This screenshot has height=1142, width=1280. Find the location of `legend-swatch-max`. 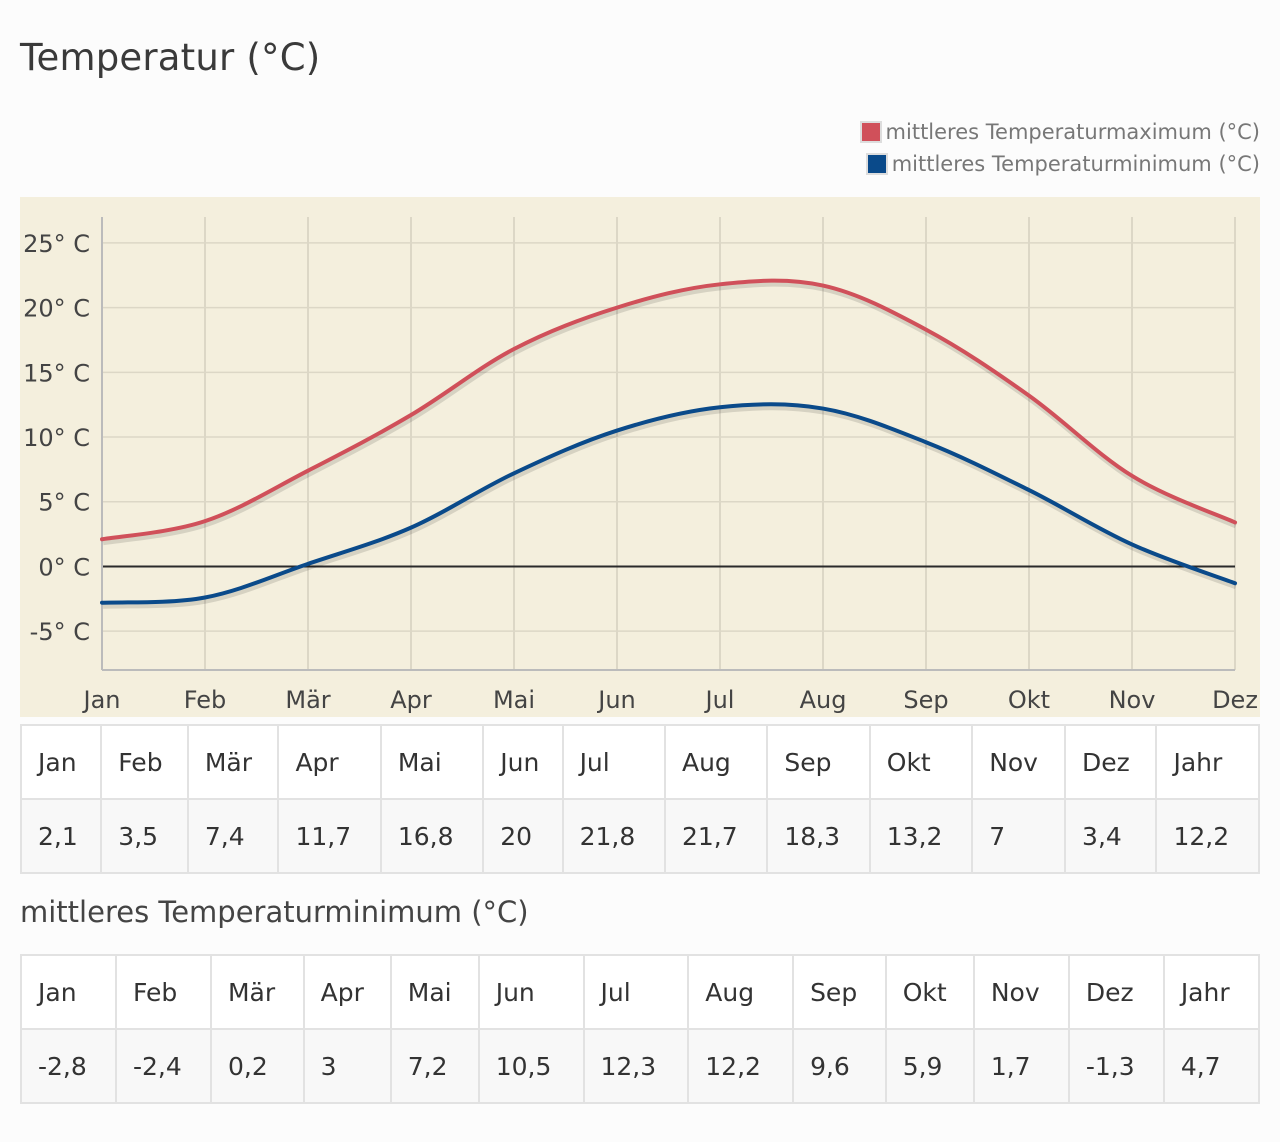

legend-swatch-max is located at coordinates (870, 132).